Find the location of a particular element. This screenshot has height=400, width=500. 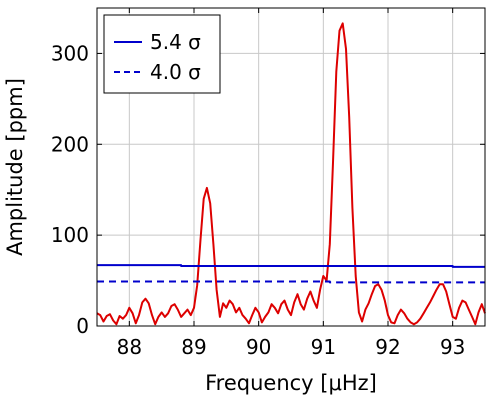

y-tick-label: 300 is located at coordinates (70, 53).